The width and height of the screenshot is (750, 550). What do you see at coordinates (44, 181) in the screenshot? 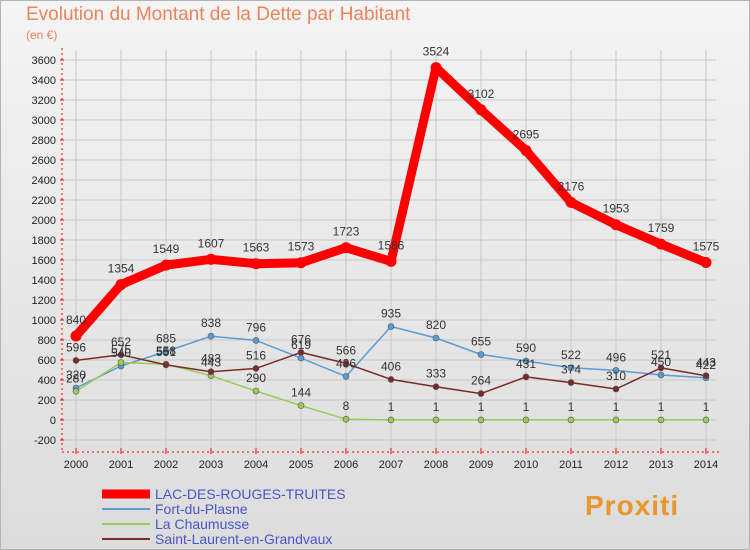
I see `y-tick-label: 2400` at bounding box center [44, 181].